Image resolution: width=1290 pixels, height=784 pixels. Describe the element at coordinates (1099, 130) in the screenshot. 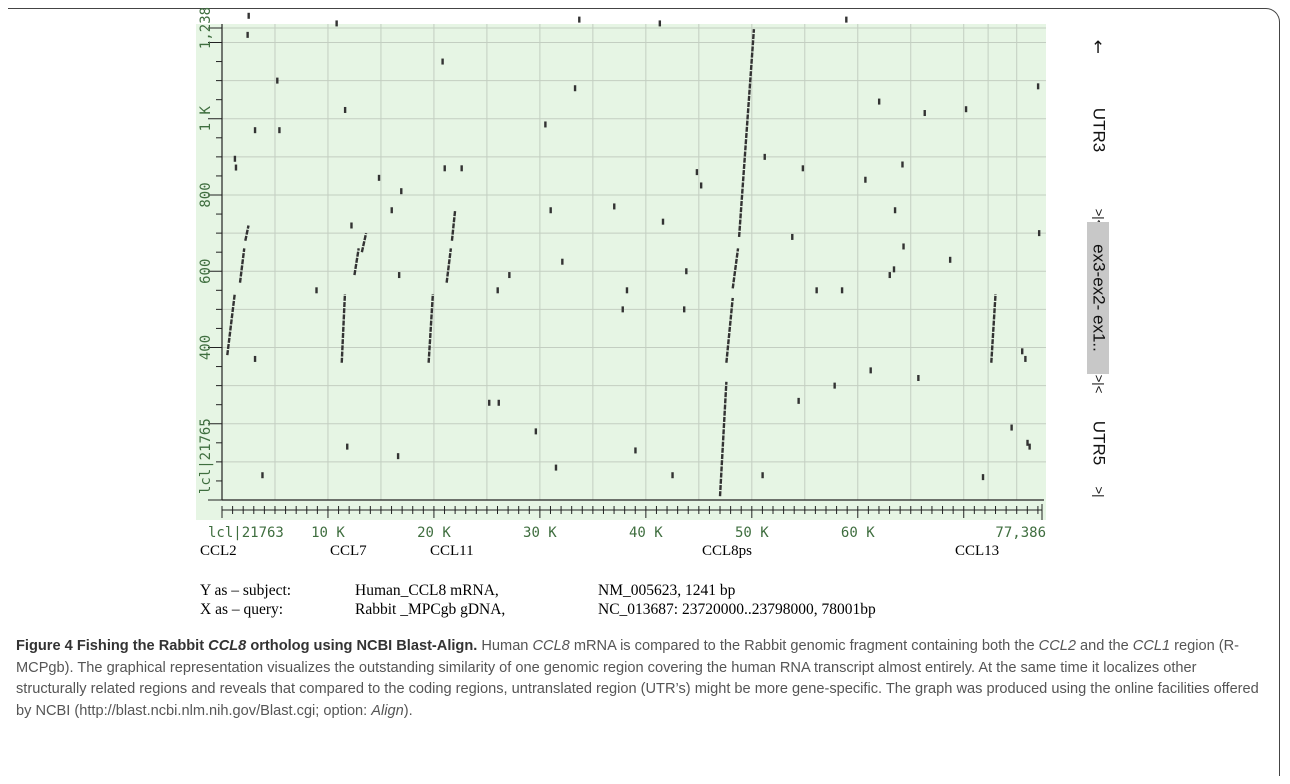

I see `side-label-utr3: UTR3` at that location.